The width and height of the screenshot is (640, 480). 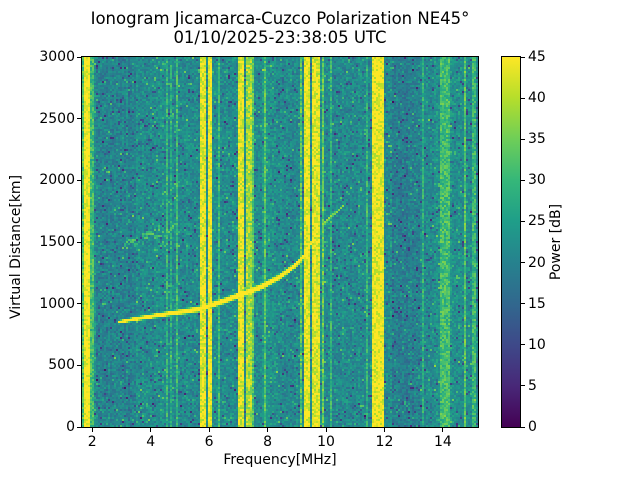 What do you see at coordinates (443, 442) in the screenshot?
I see `x-tick-label: 14` at bounding box center [443, 442].